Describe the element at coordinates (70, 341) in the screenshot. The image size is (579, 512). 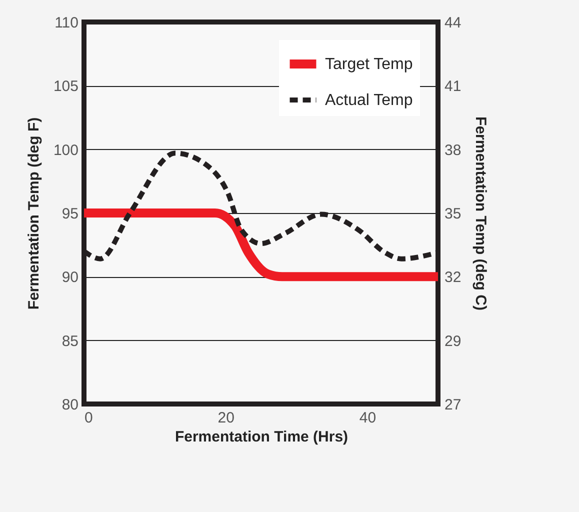
I see `y-tick-label: 85` at that location.